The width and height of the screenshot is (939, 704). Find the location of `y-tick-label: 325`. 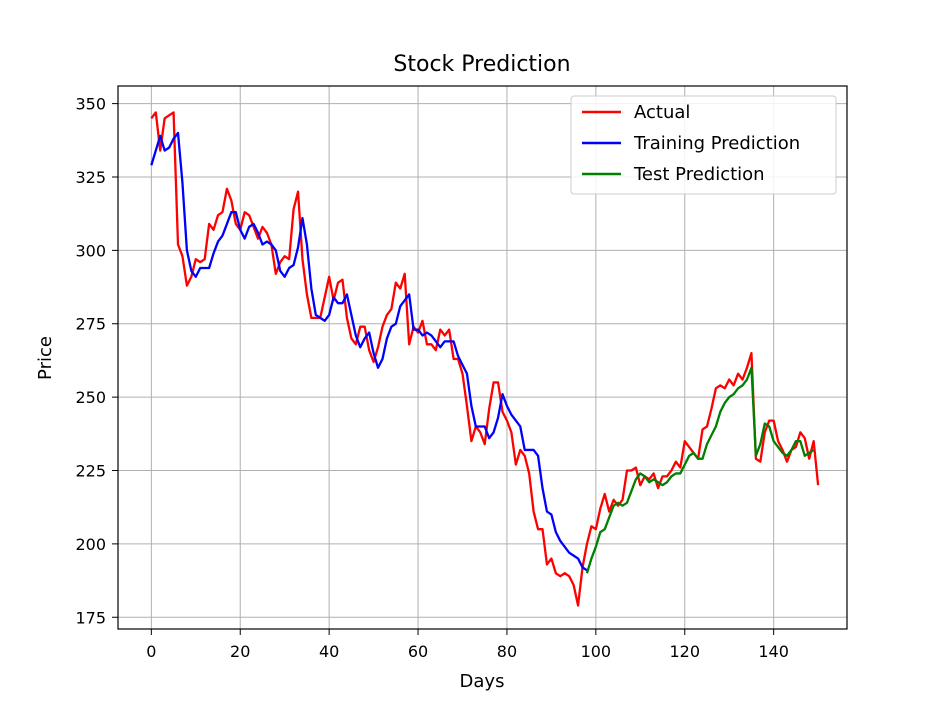

y-tick-label: 325 is located at coordinates (90, 177).